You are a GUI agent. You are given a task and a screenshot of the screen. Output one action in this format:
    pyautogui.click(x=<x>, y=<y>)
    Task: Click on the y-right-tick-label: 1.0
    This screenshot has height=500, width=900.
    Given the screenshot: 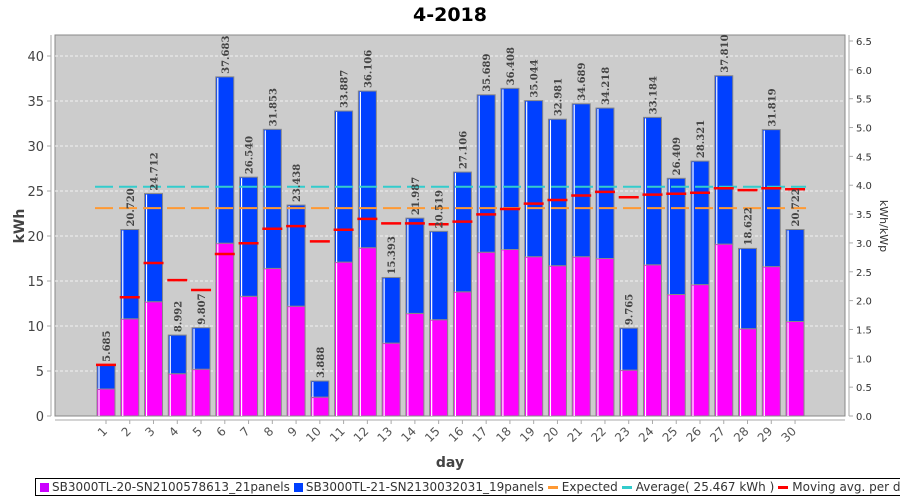 What is the action you would take?
    pyautogui.click(x=864, y=359)
    